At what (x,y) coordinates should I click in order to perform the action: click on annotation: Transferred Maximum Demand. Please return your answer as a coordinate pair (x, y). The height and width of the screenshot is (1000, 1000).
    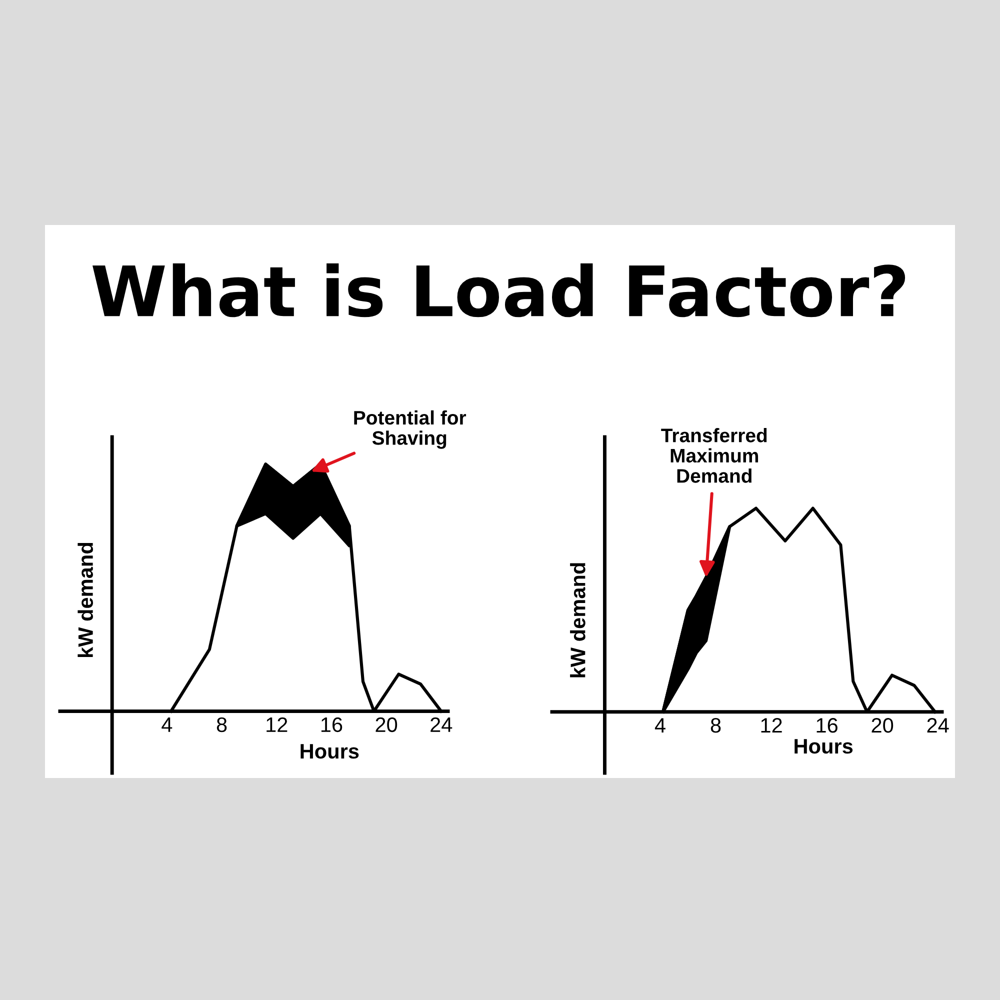
    Looking at the image, I should click on (714, 455).